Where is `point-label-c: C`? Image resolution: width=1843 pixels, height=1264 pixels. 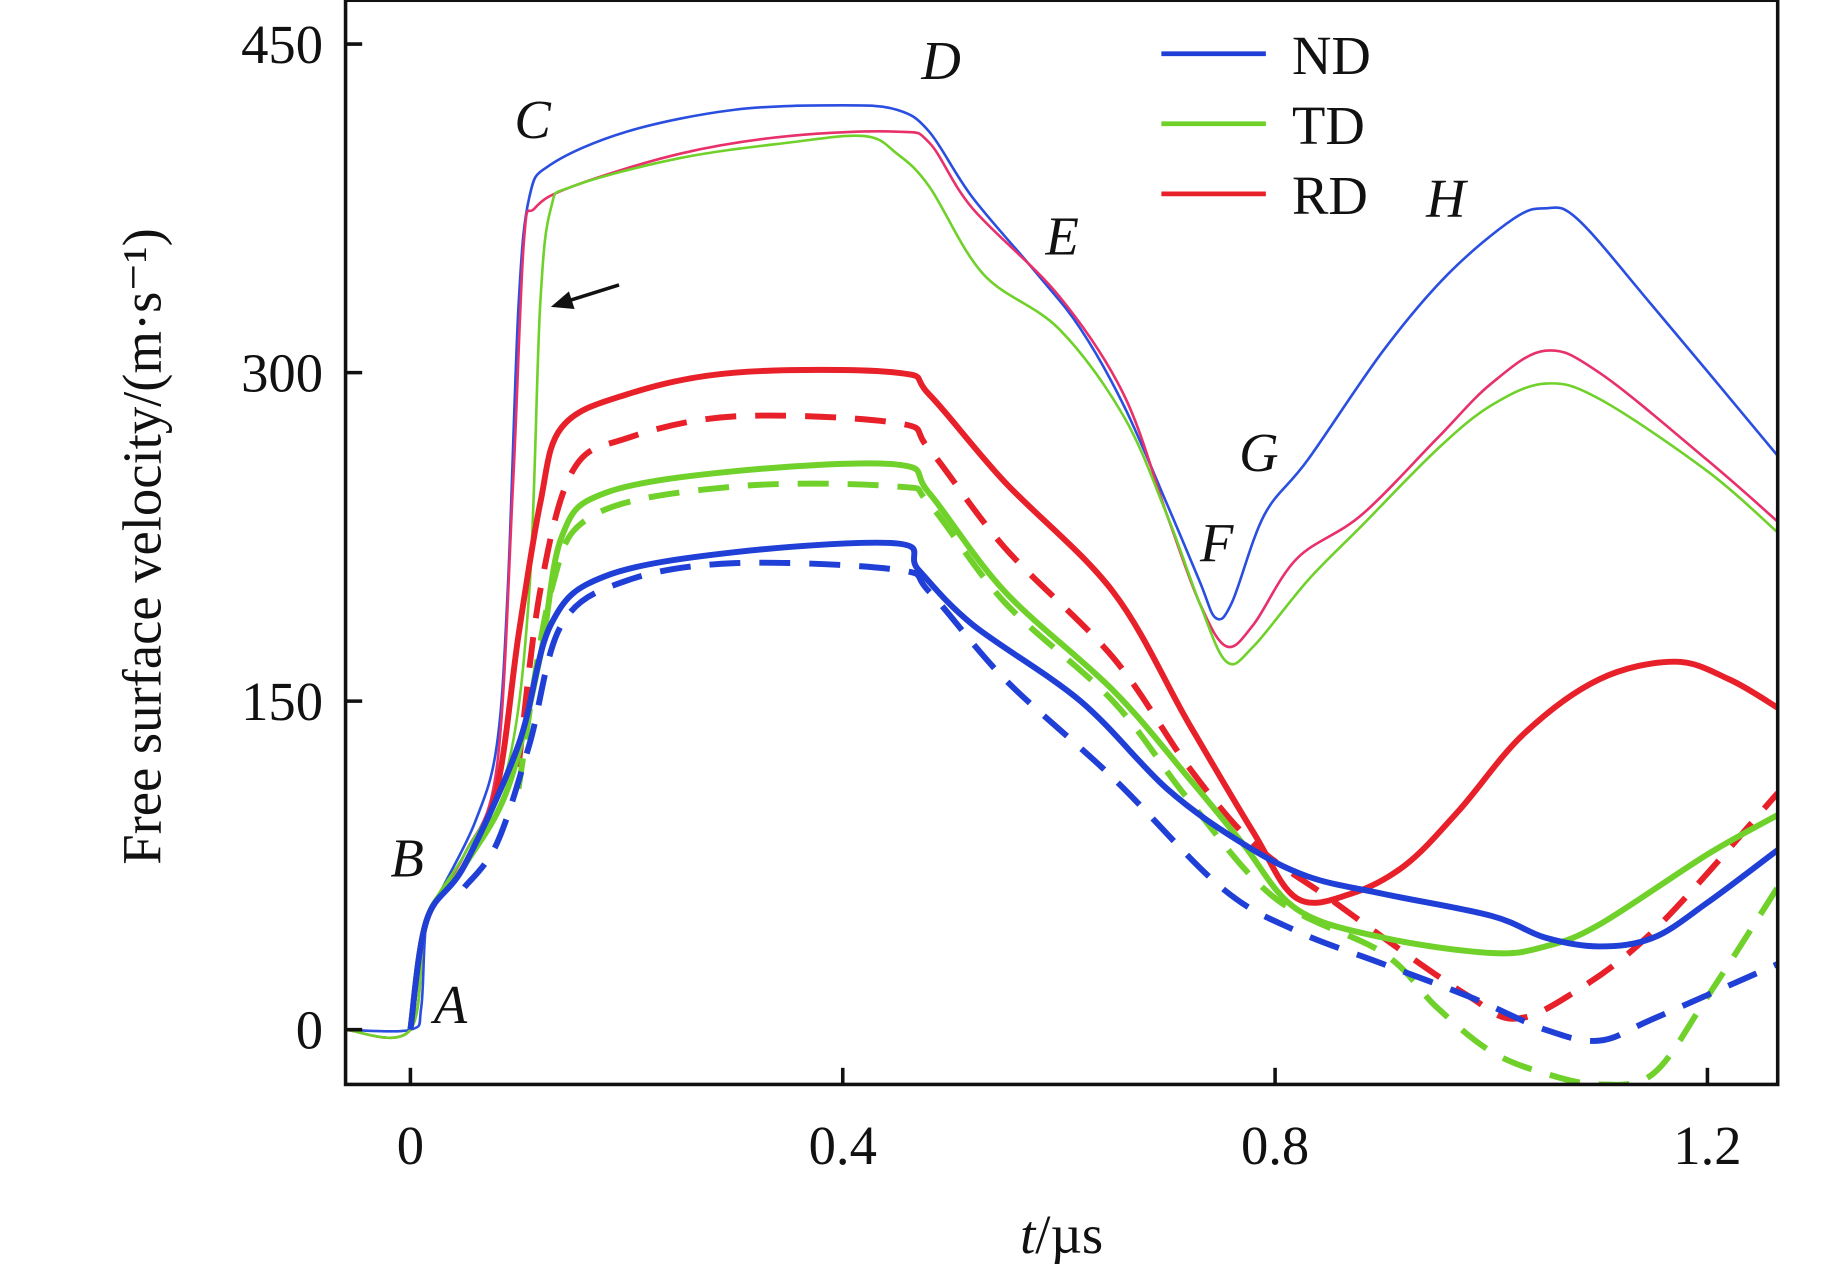
point-label-c: C is located at coordinates (532, 119).